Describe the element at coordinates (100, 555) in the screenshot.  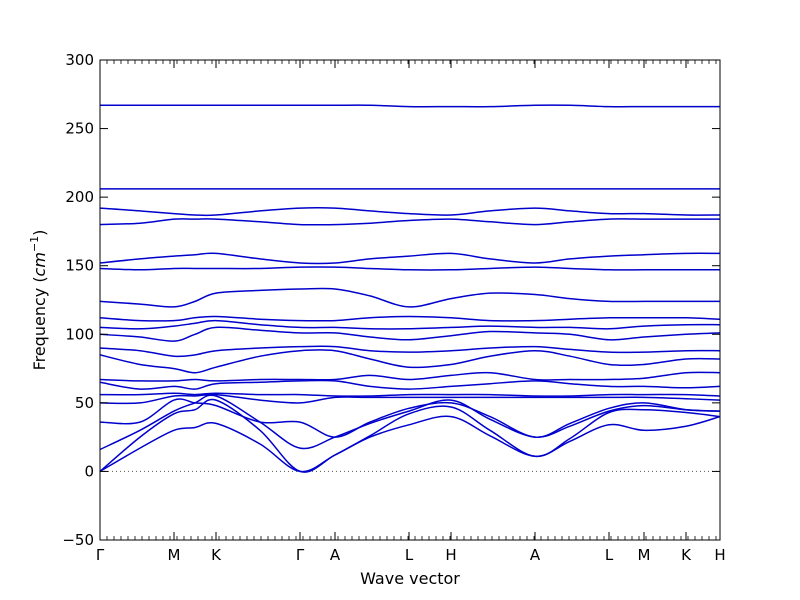
I see `x-tick-label-0: Γ` at that location.